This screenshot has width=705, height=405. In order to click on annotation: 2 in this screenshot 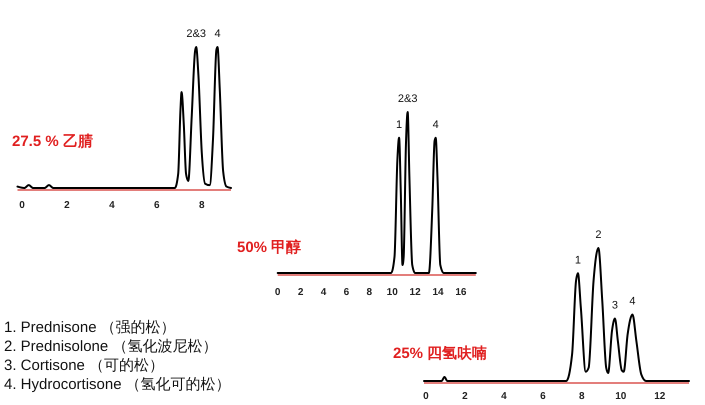, I will do `click(598, 235)`.